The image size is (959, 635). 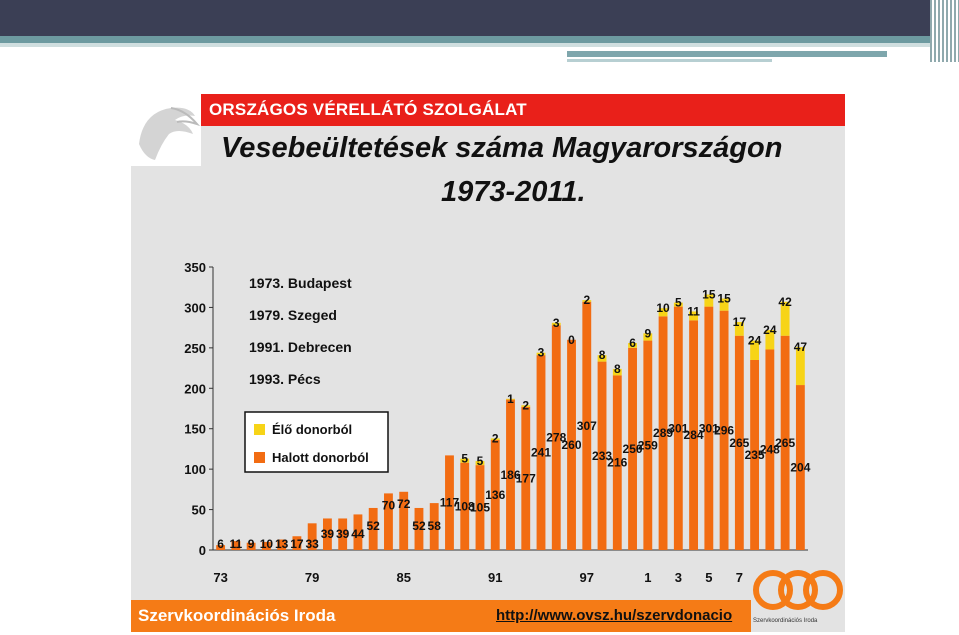 What do you see at coordinates (739, 443) in the screenshot?
I see `data-label-halott: 265` at bounding box center [739, 443].